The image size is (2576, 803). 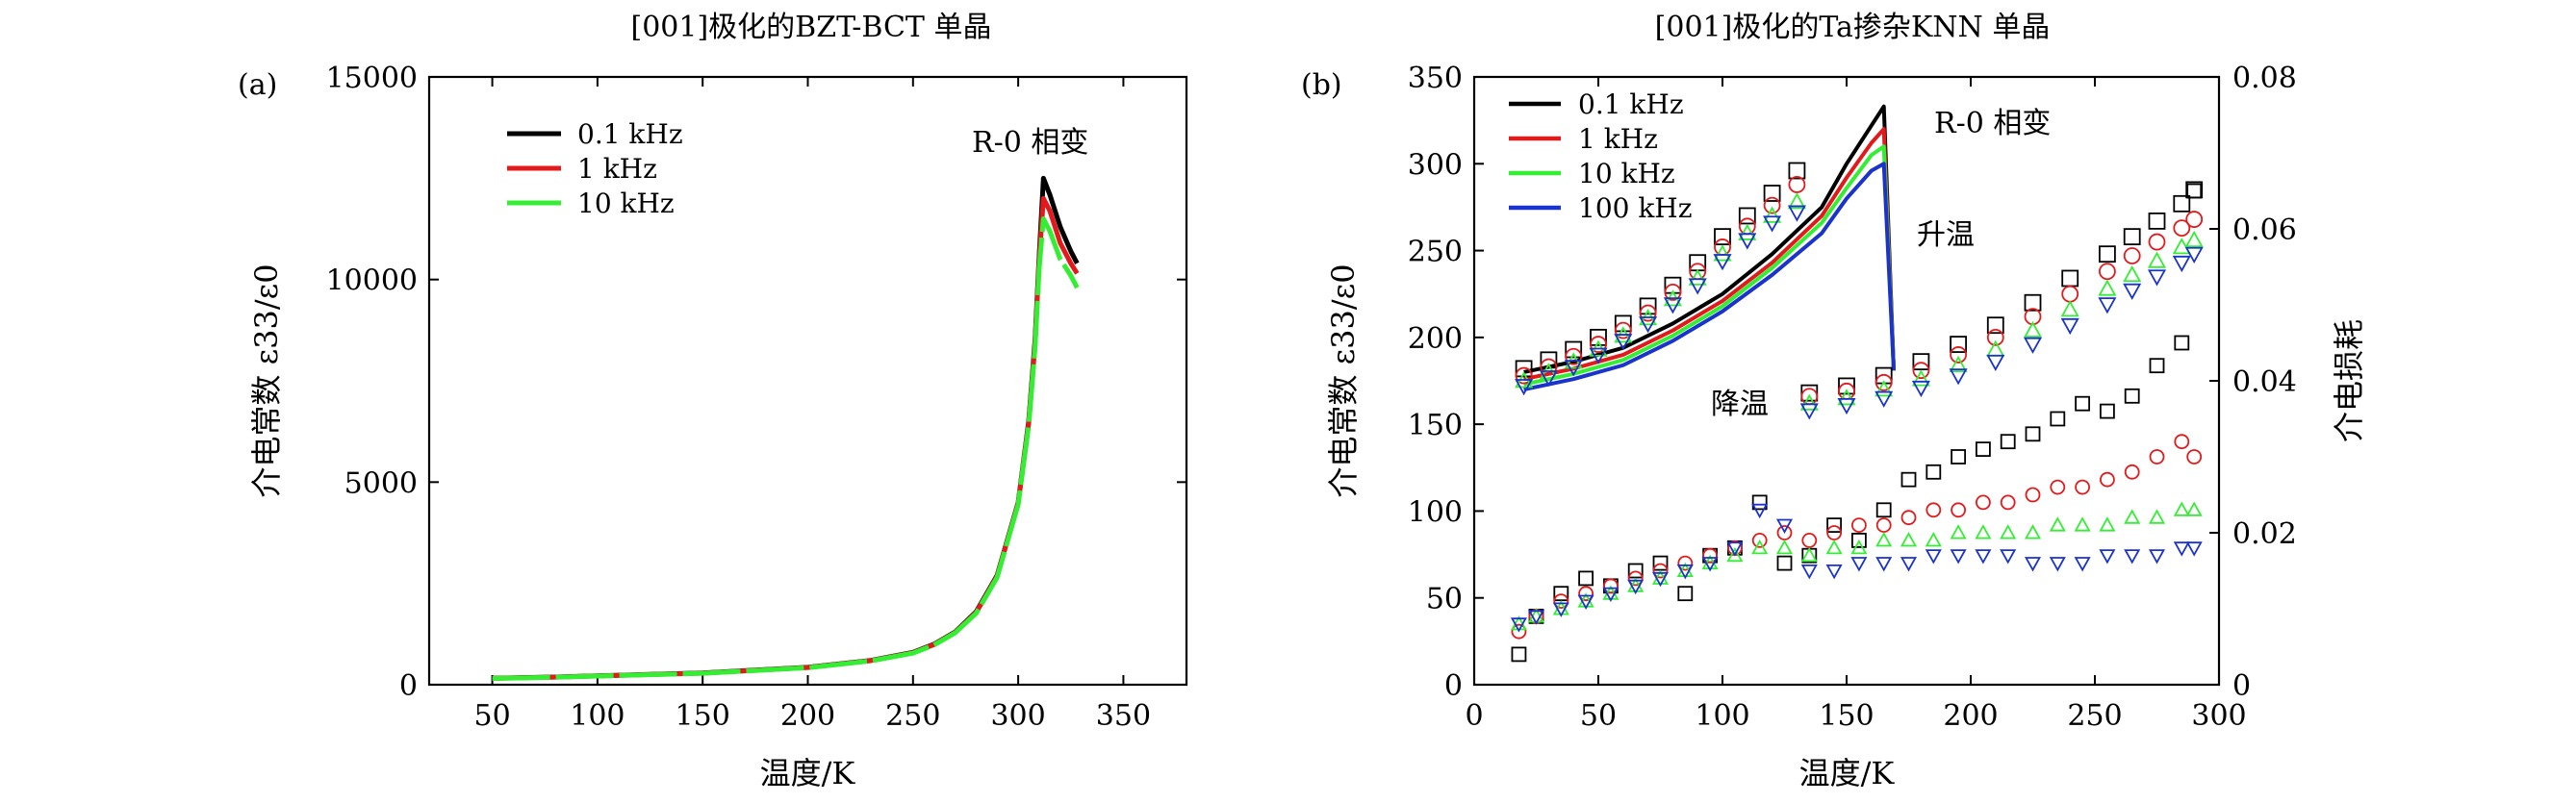 What do you see at coordinates (1321, 85) in the screenshot?
I see `panel-b-label: (b)` at bounding box center [1321, 85].